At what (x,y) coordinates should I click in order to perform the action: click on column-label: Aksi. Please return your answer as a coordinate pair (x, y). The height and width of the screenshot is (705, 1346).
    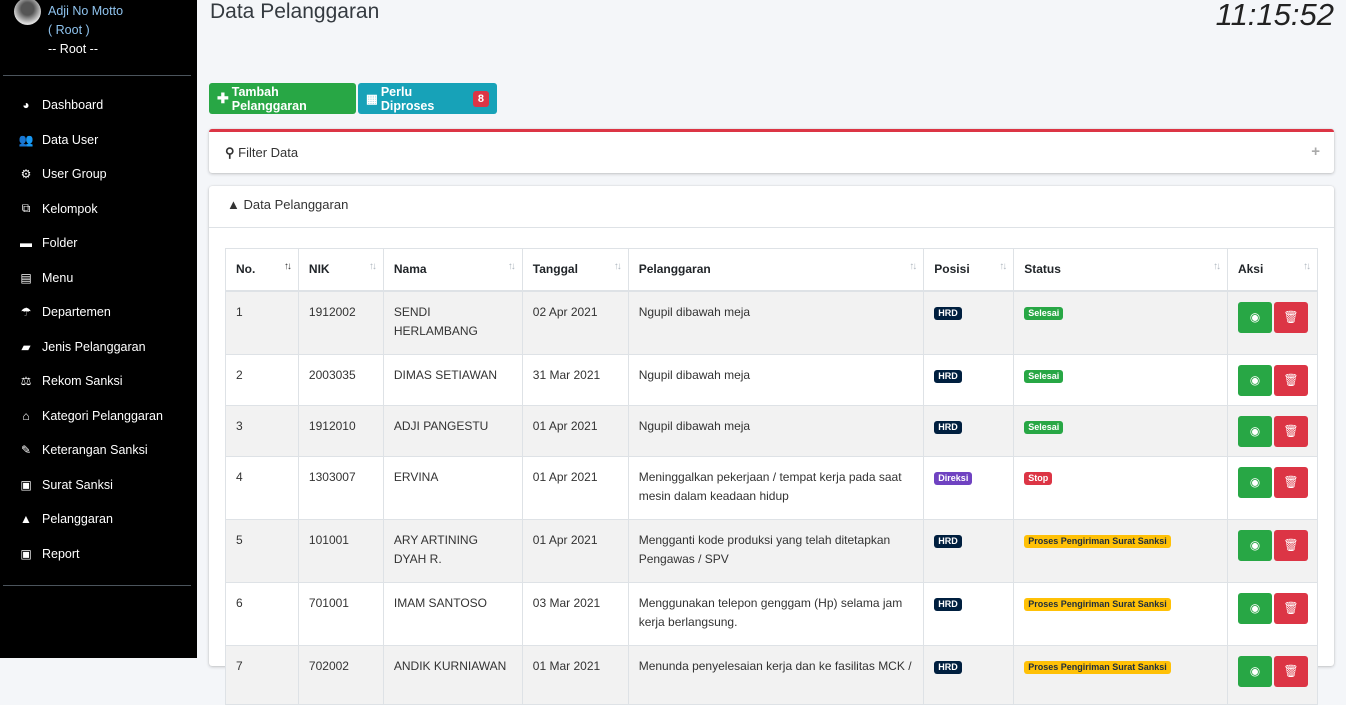
    Looking at the image, I should click on (1250, 269).